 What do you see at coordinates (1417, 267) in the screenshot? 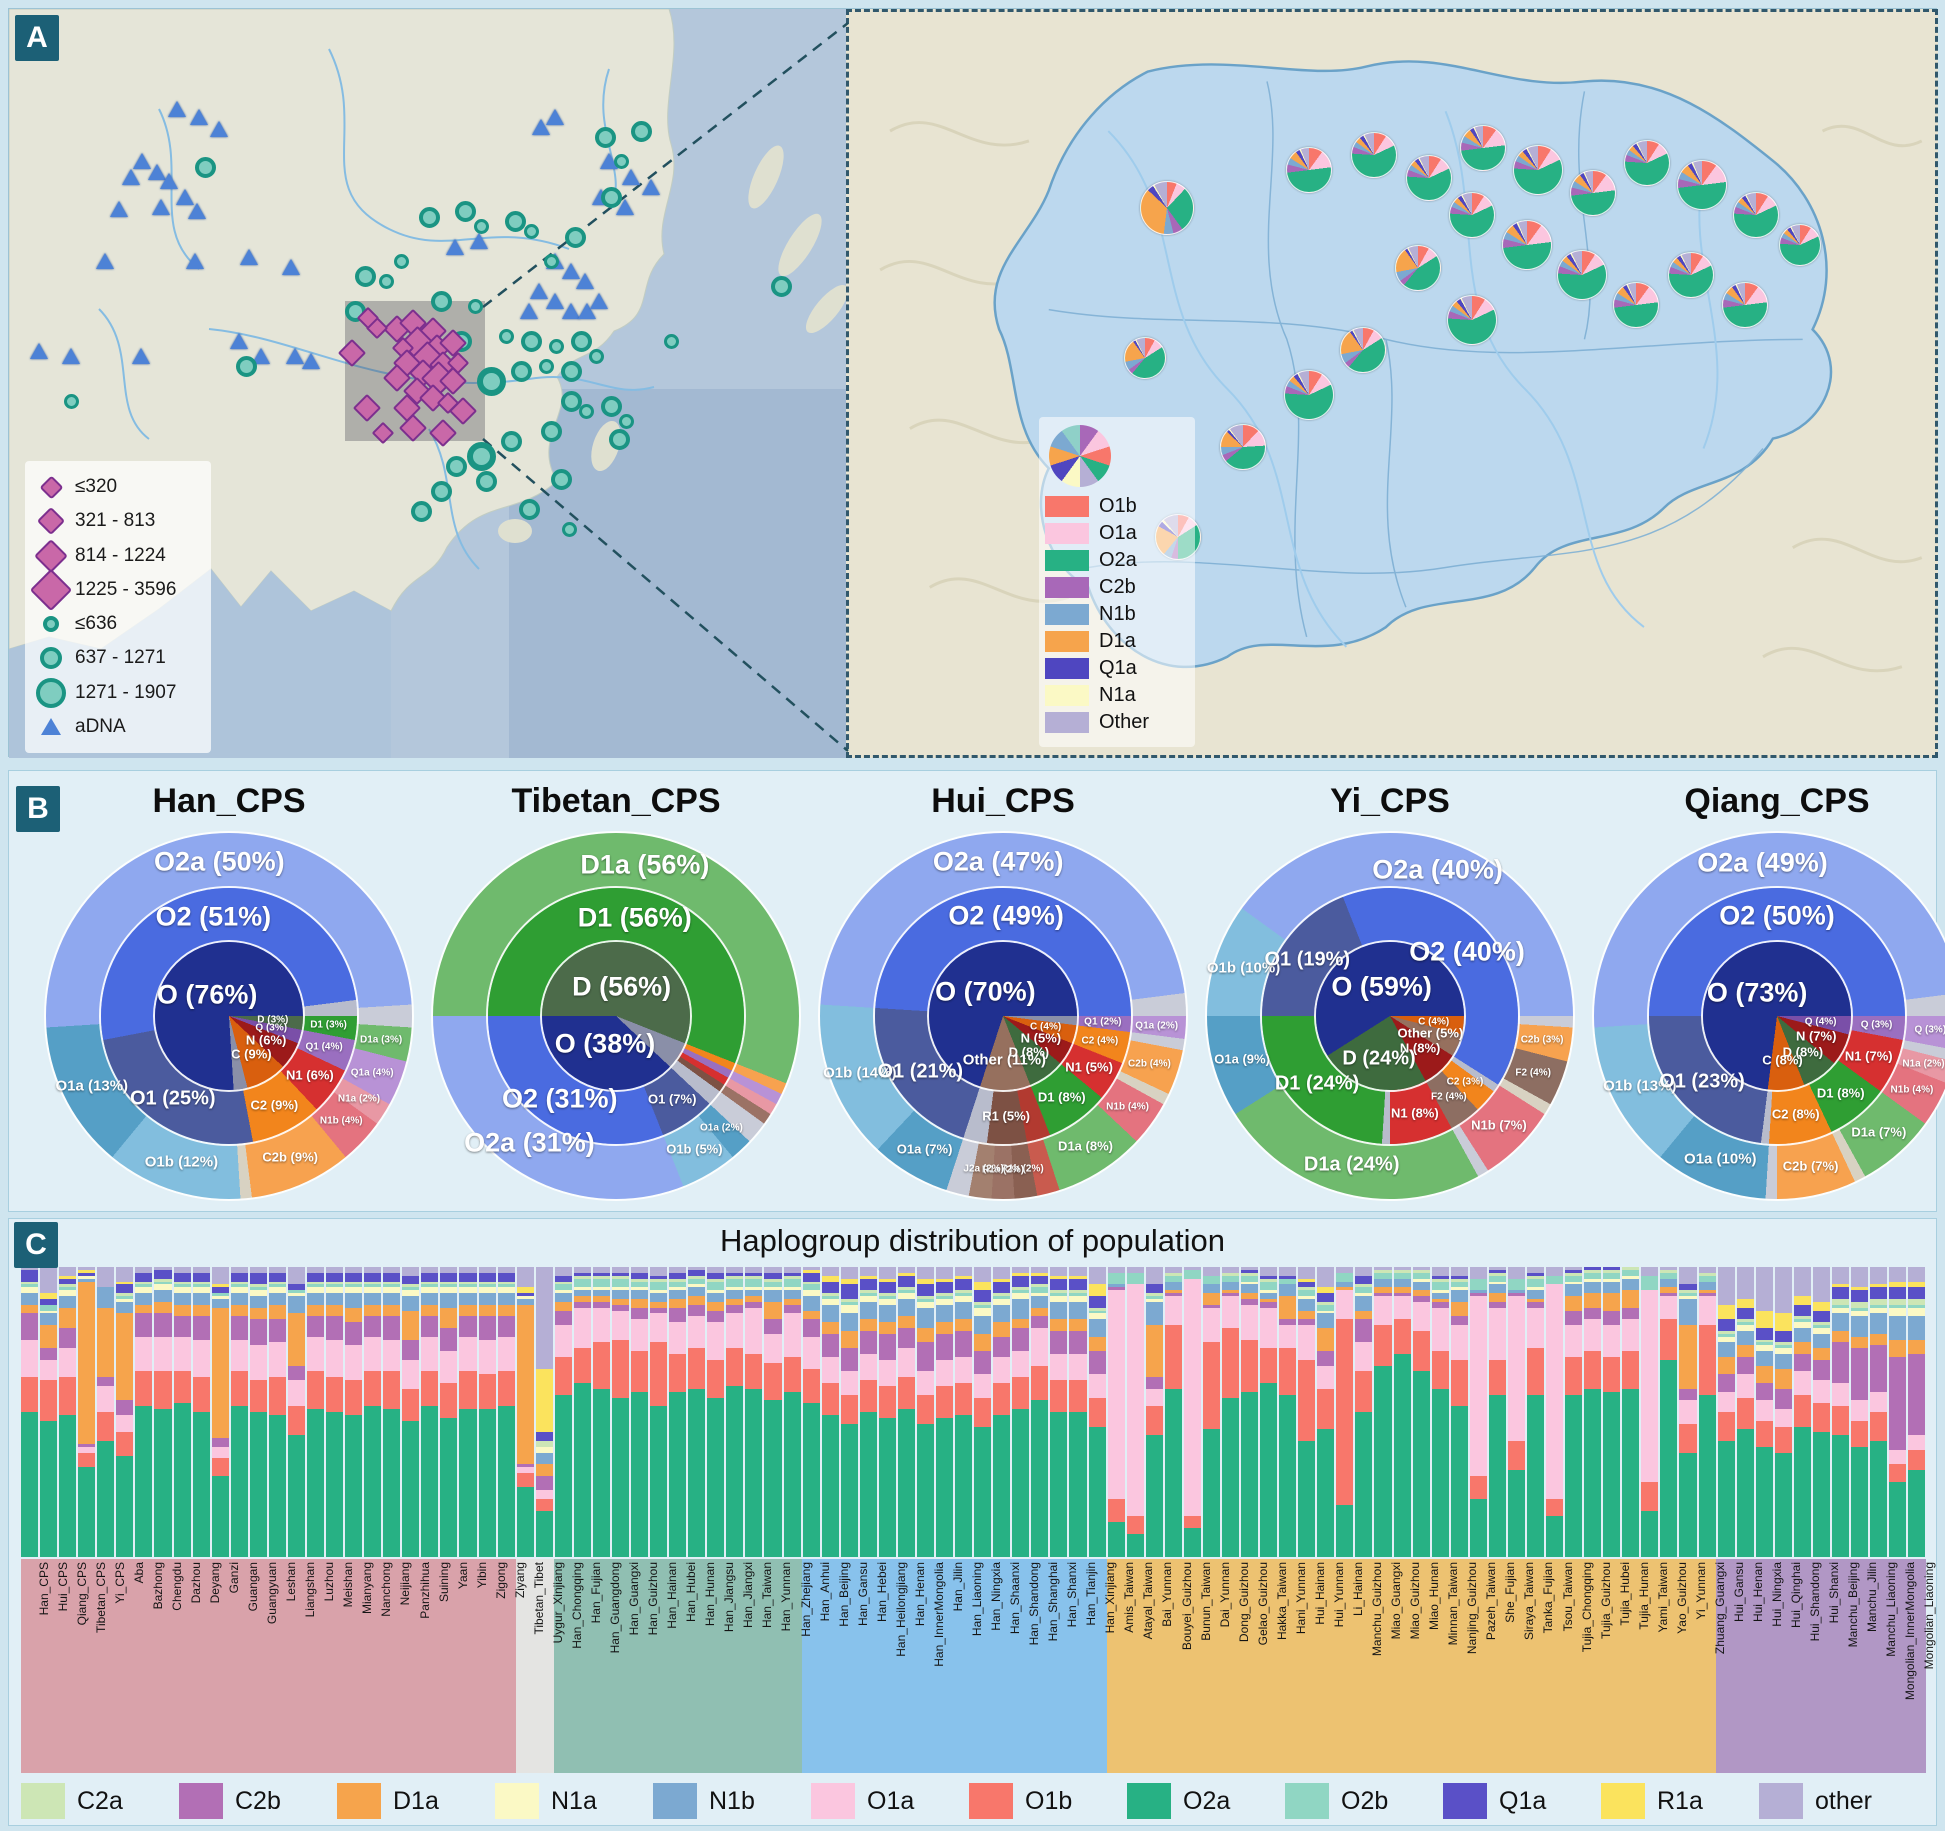
I see `population-pie-chart` at bounding box center [1417, 267].